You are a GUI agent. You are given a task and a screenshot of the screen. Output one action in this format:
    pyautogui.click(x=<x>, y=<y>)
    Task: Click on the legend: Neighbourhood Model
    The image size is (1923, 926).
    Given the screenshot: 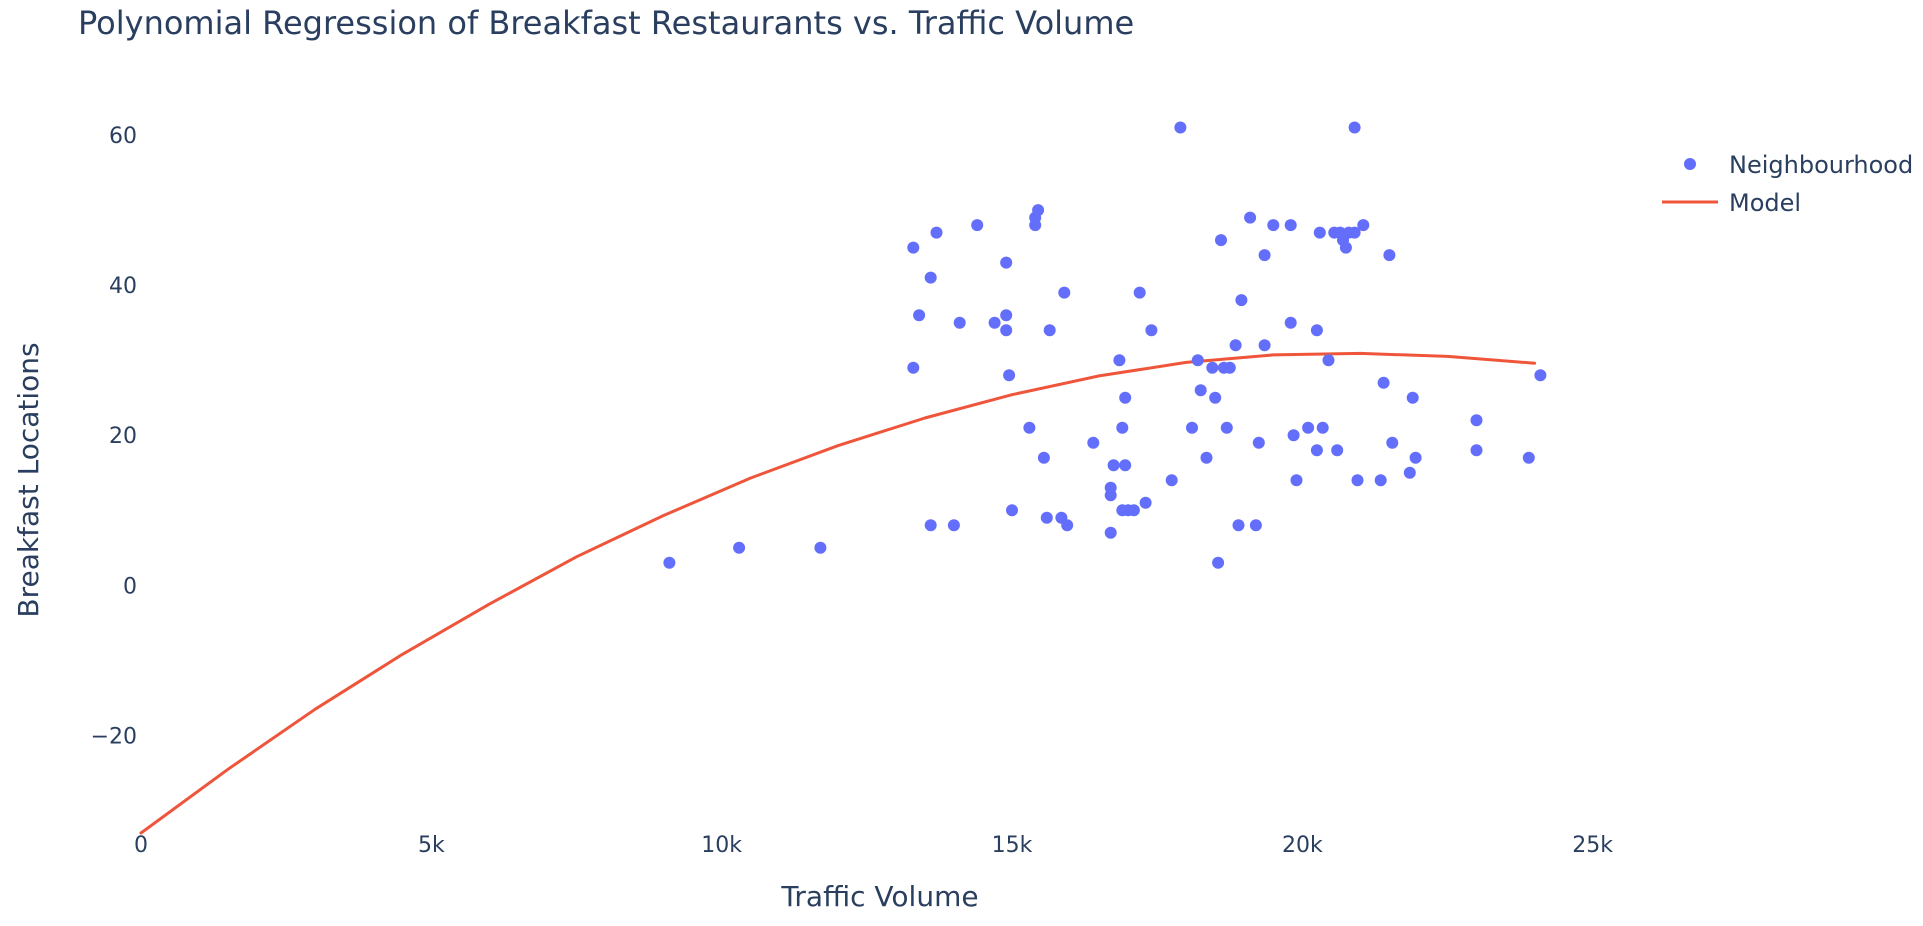 What is the action you would take?
    pyautogui.click(x=1787, y=184)
    